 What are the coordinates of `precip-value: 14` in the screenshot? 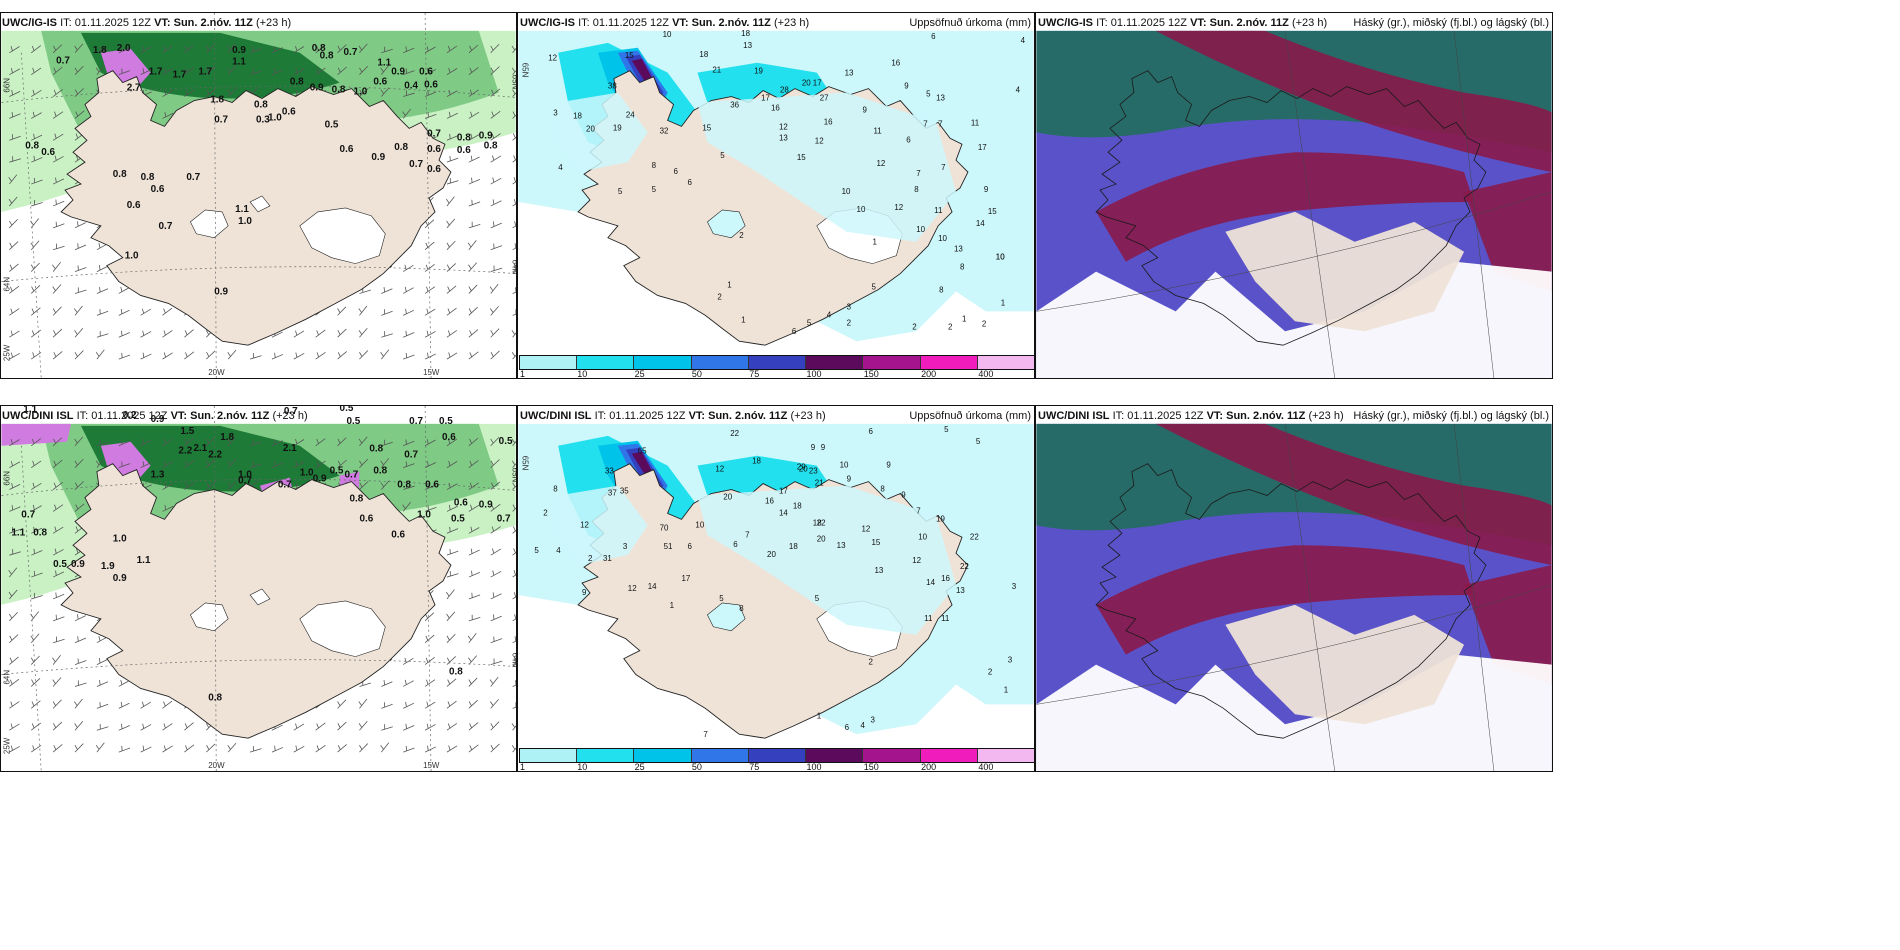 It's located at (980, 223).